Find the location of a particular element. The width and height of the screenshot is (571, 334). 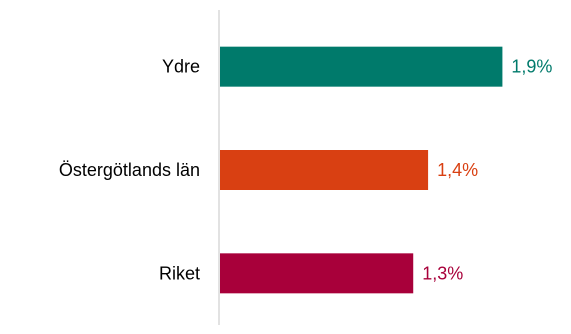

value-label: 1,9% is located at coordinates (531, 67).